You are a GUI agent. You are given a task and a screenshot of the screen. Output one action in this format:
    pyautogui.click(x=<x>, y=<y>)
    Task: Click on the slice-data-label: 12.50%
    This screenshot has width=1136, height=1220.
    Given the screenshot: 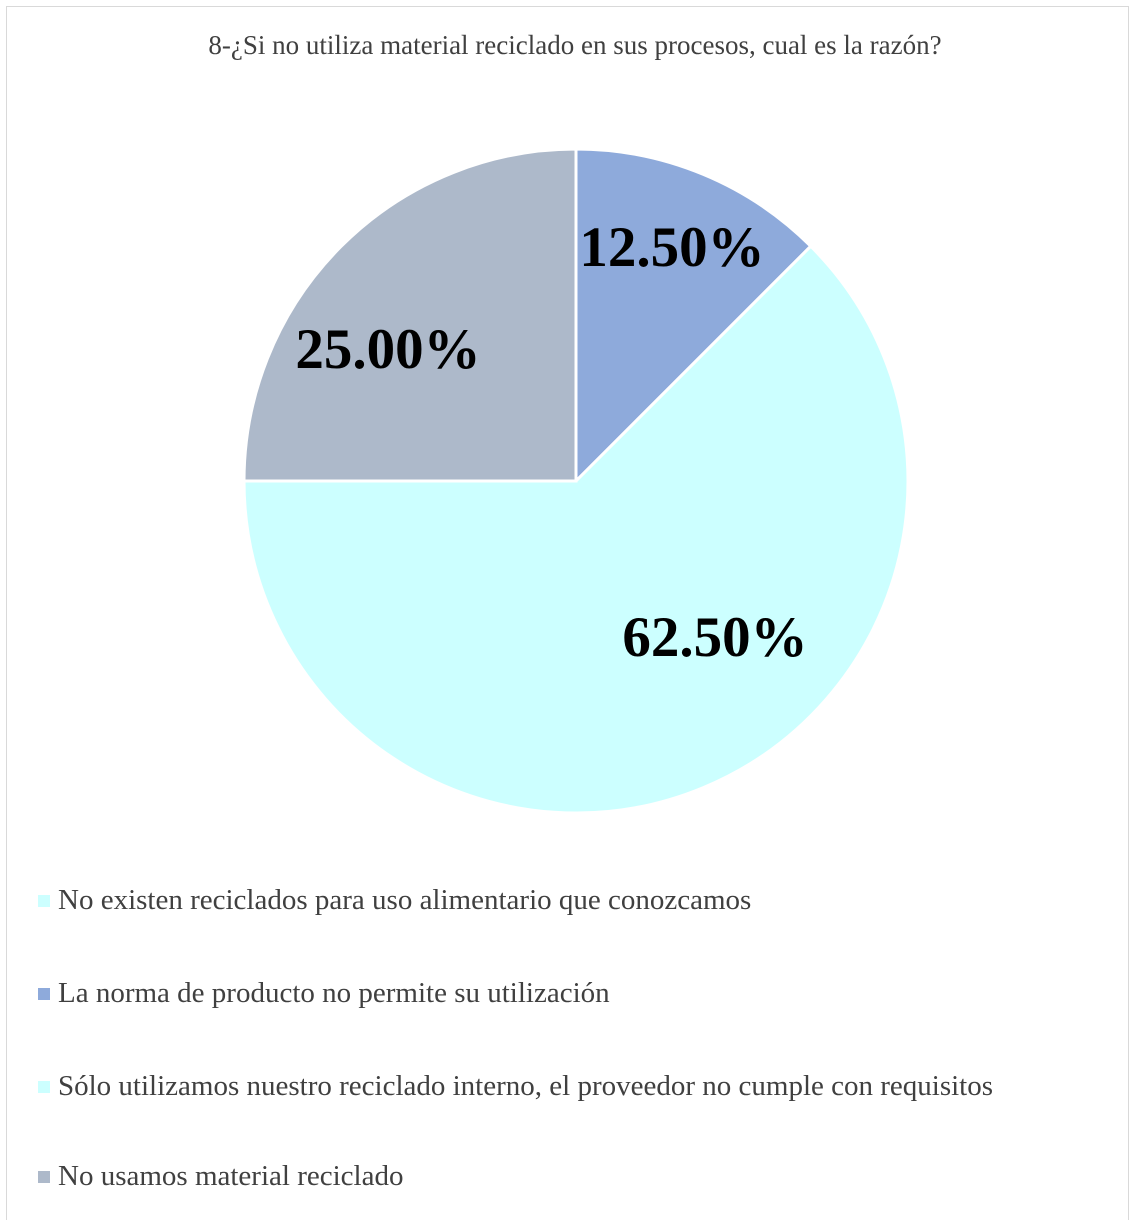 What is the action you would take?
    pyautogui.click(x=671, y=247)
    